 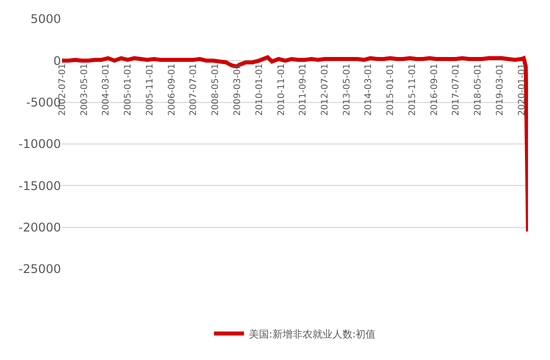 What do you see at coordinates (39, 227) in the screenshot?
I see `y-tick-label: -20000` at bounding box center [39, 227].